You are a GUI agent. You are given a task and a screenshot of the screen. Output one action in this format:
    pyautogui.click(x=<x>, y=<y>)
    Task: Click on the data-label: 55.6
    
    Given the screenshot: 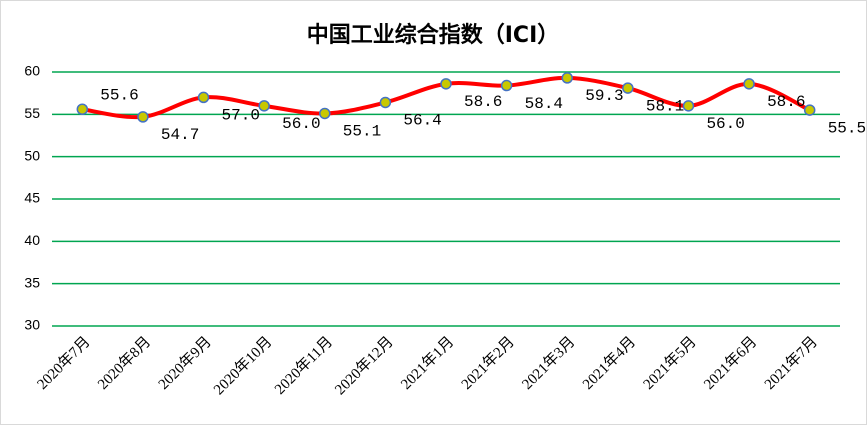 What is the action you would take?
    pyautogui.click(x=119, y=95)
    